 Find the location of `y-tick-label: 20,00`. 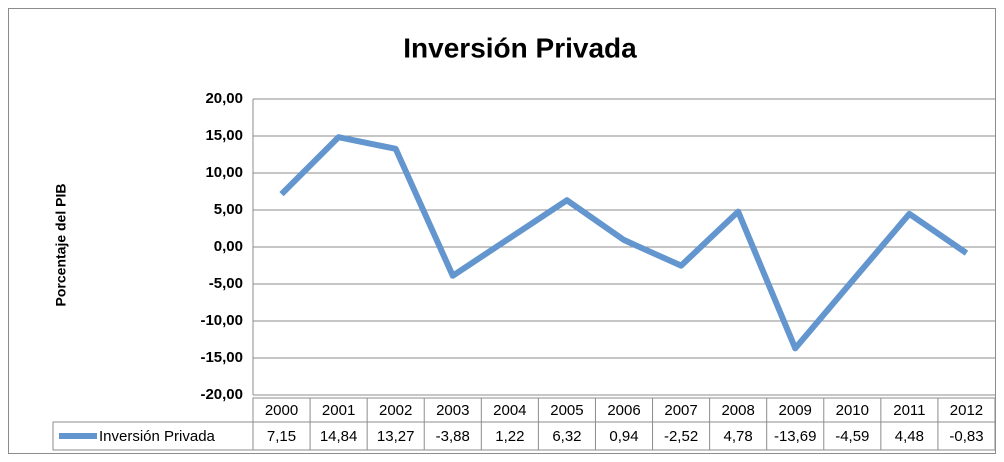

y-tick-label: 20,00 is located at coordinates (224, 98).